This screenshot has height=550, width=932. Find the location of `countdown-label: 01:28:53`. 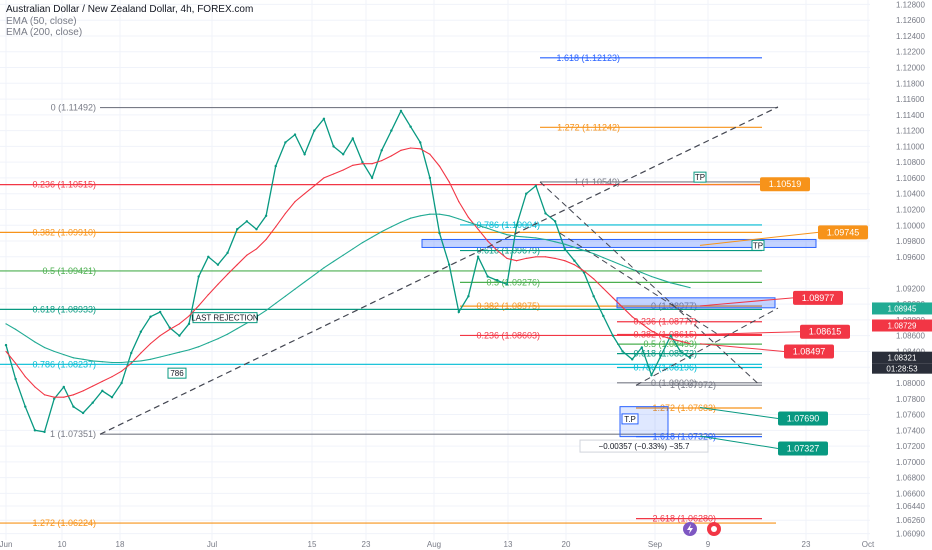

countdown-label: 01:28:53 is located at coordinates (902, 369).